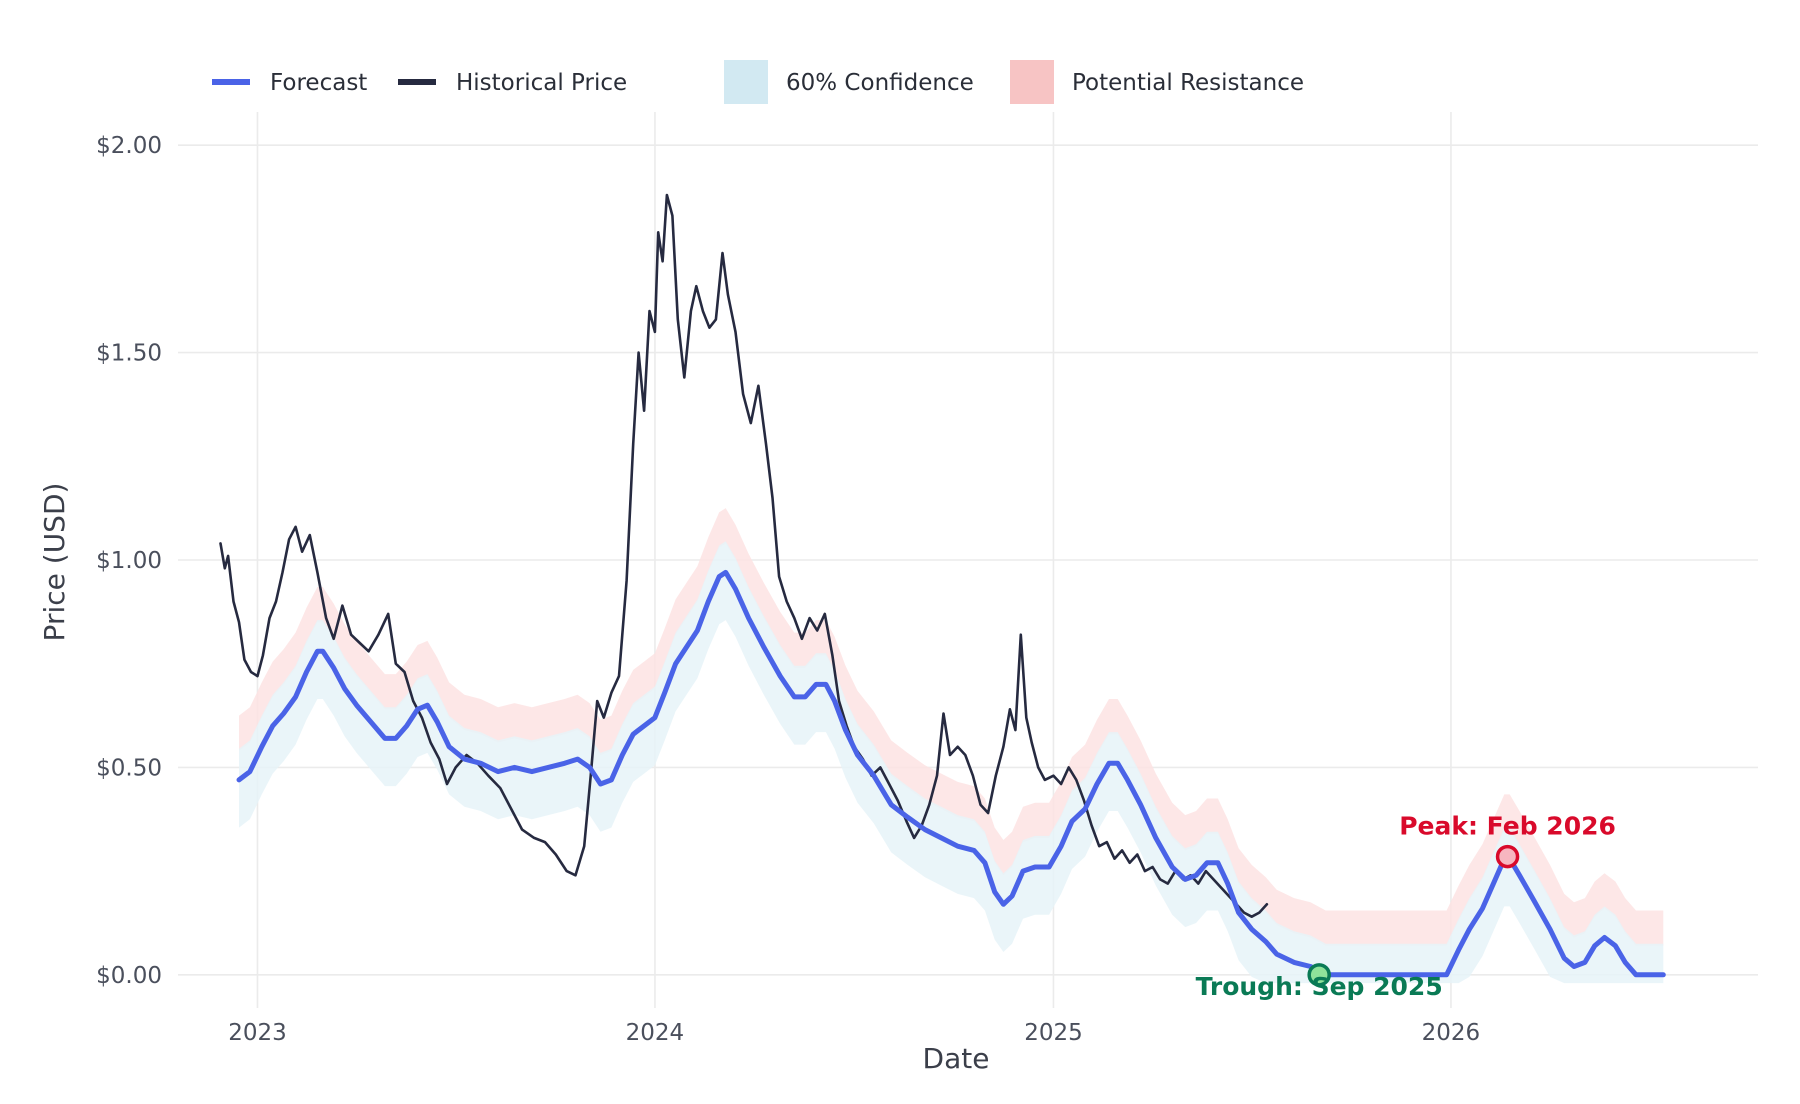 Image resolution: width=1800 pixels, height=1104 pixels. Describe the element at coordinates (1507, 826) in the screenshot. I see `peak-label: Peak: Feb 2026` at that location.